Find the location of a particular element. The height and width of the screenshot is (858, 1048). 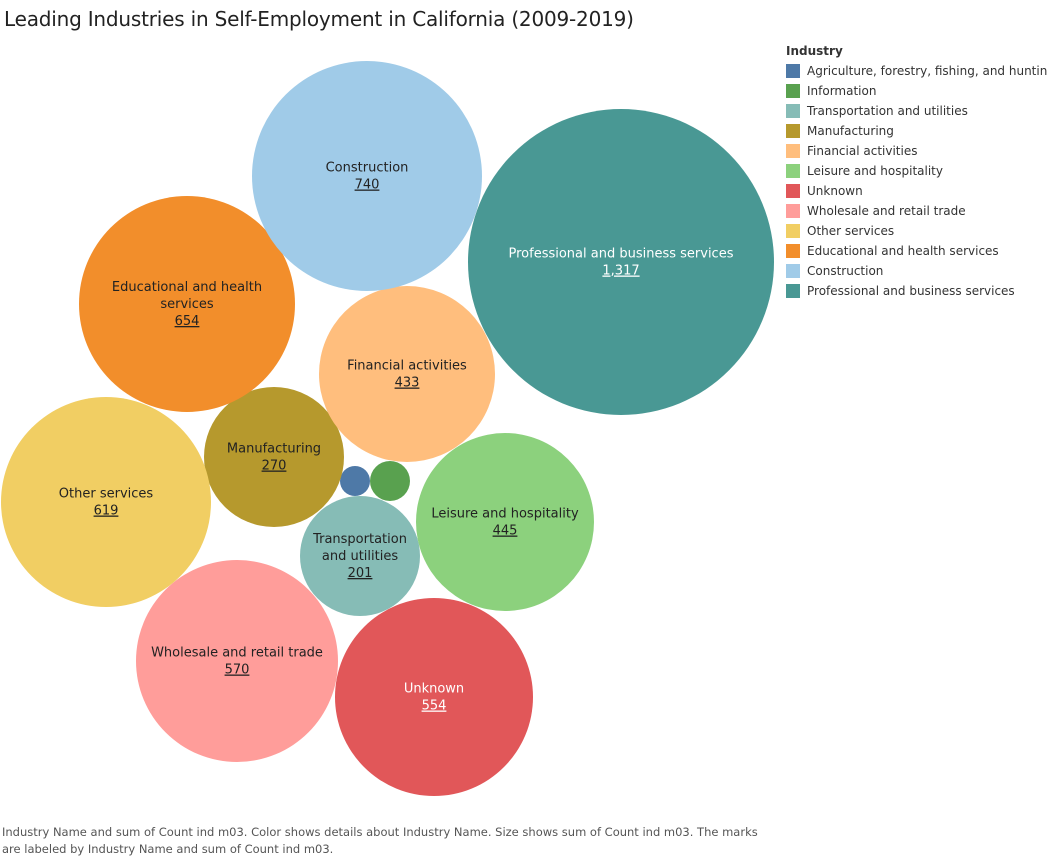

legend-item-transportation-and-utilities: Transportation and utilities is located at coordinates (917, 111).